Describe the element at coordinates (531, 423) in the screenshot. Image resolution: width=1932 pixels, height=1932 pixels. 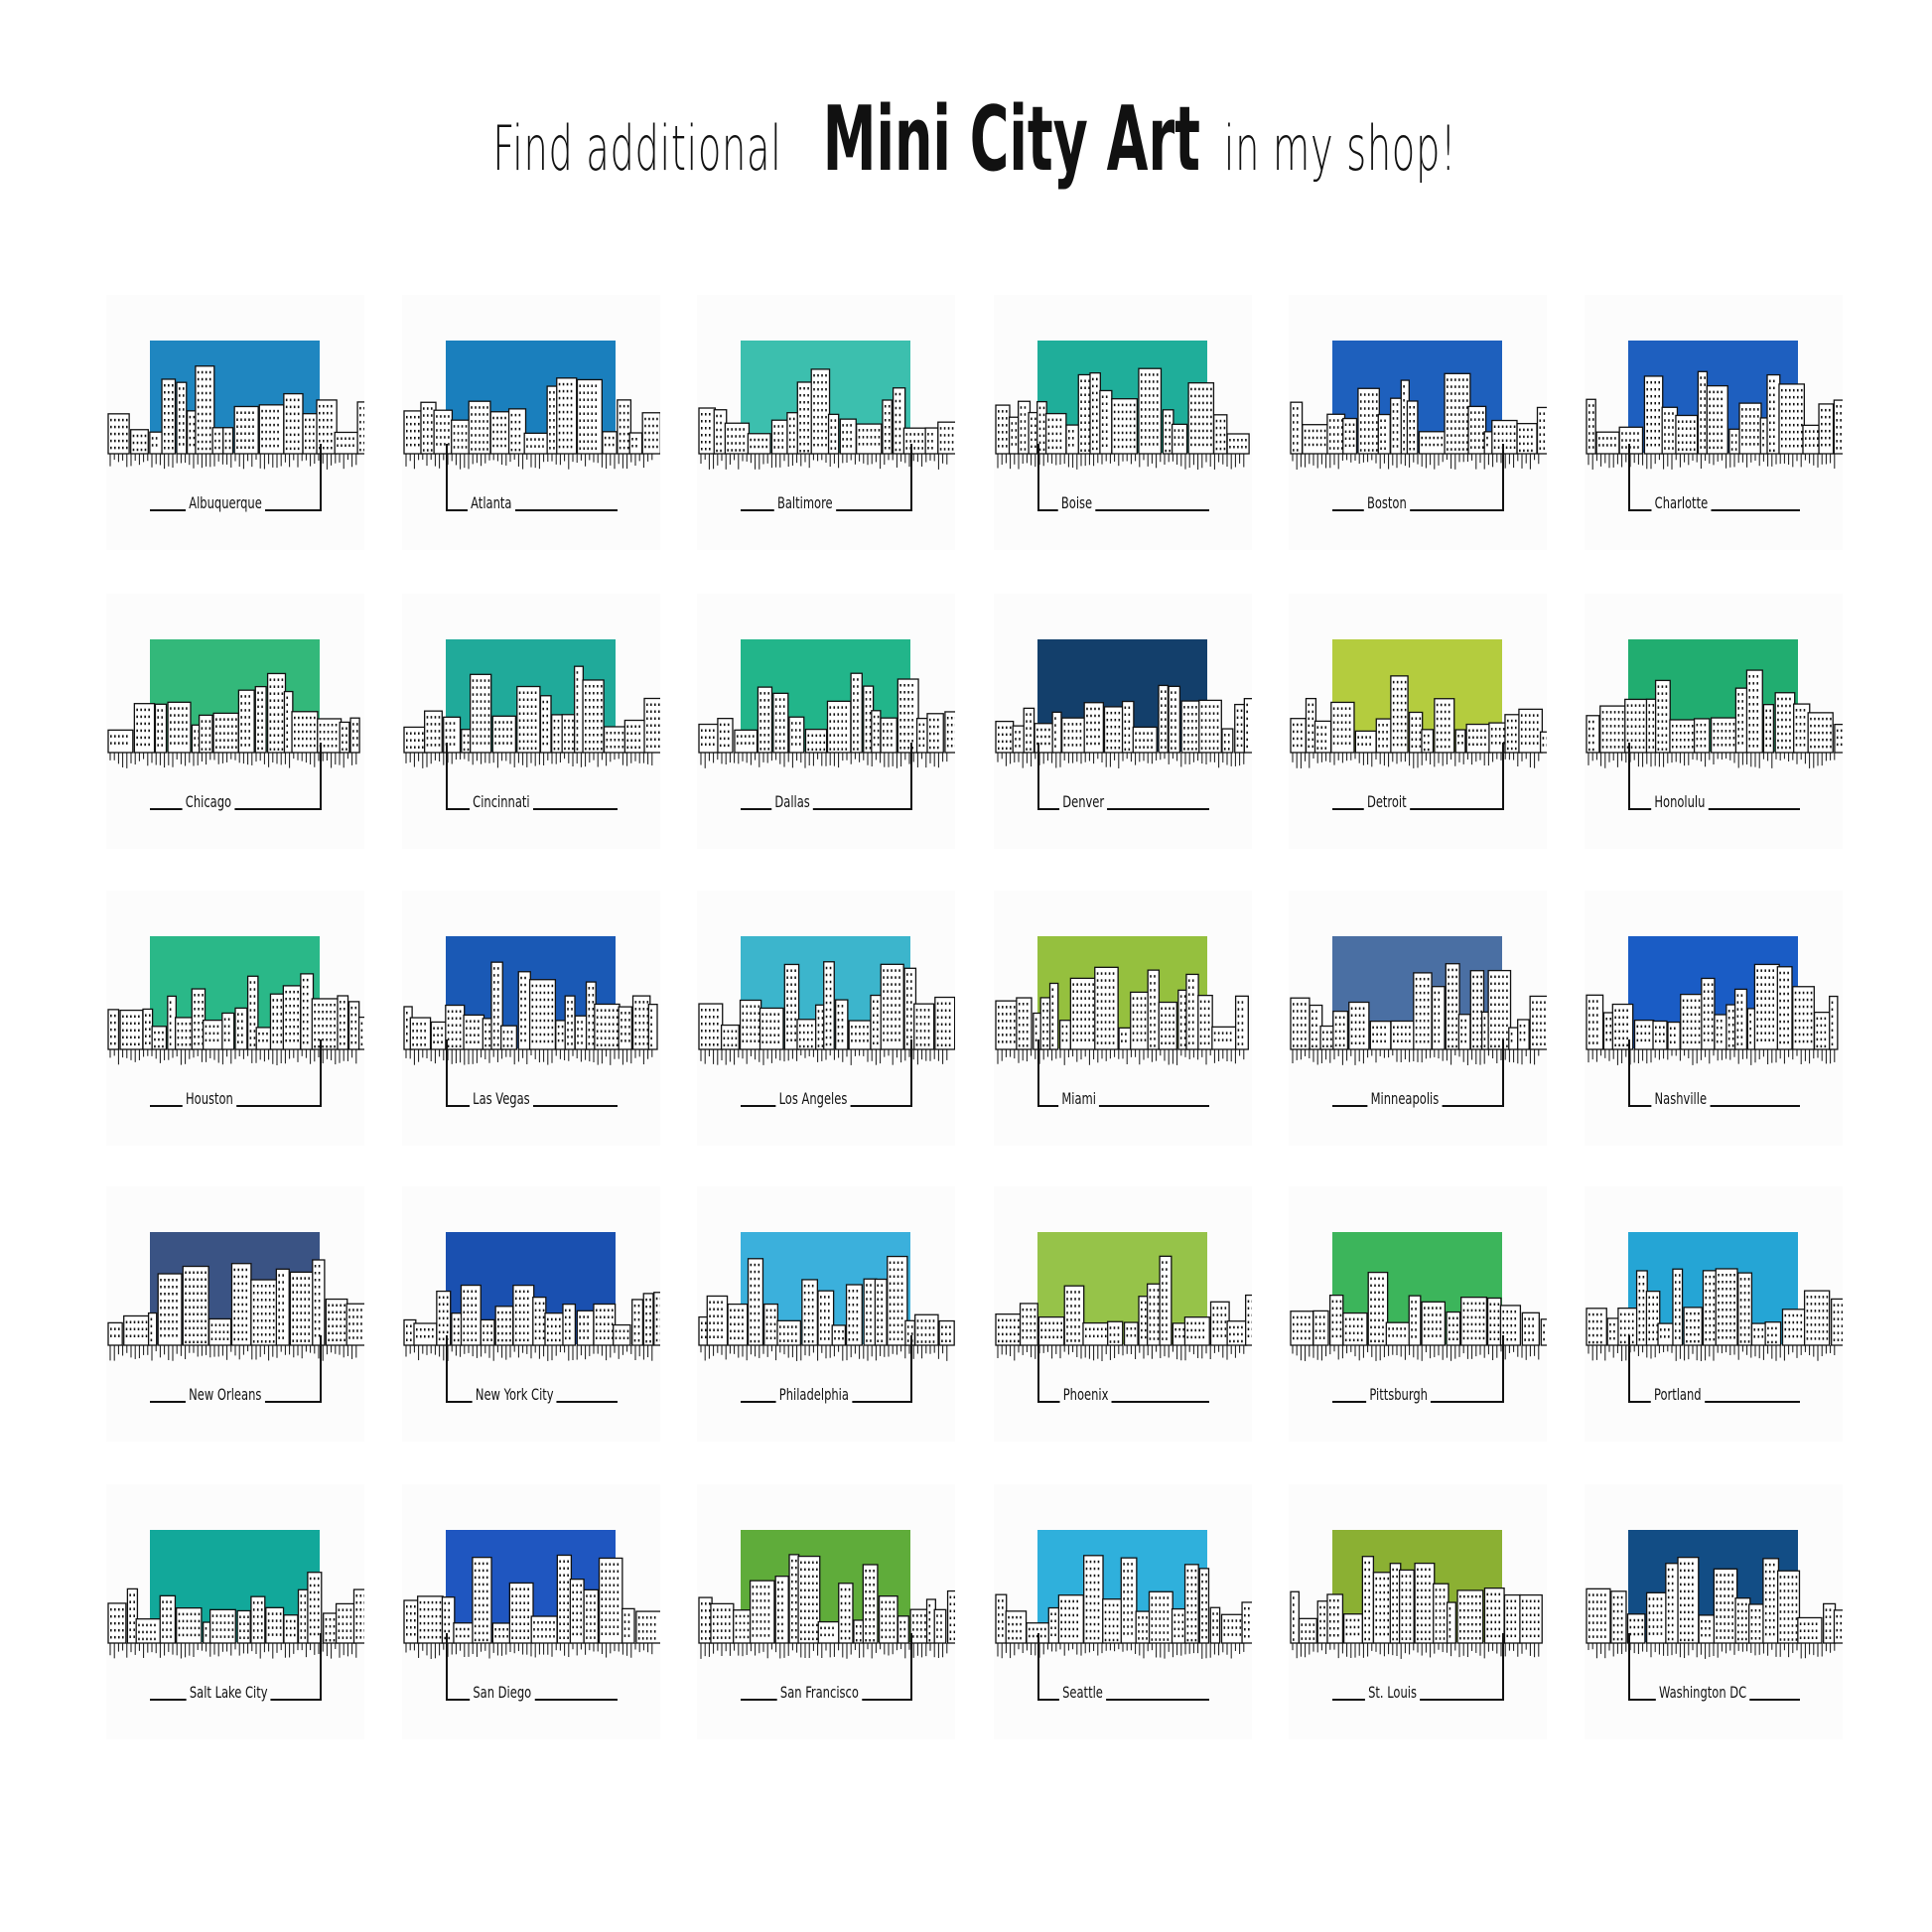
I see `city-card: Atlanta` at that location.